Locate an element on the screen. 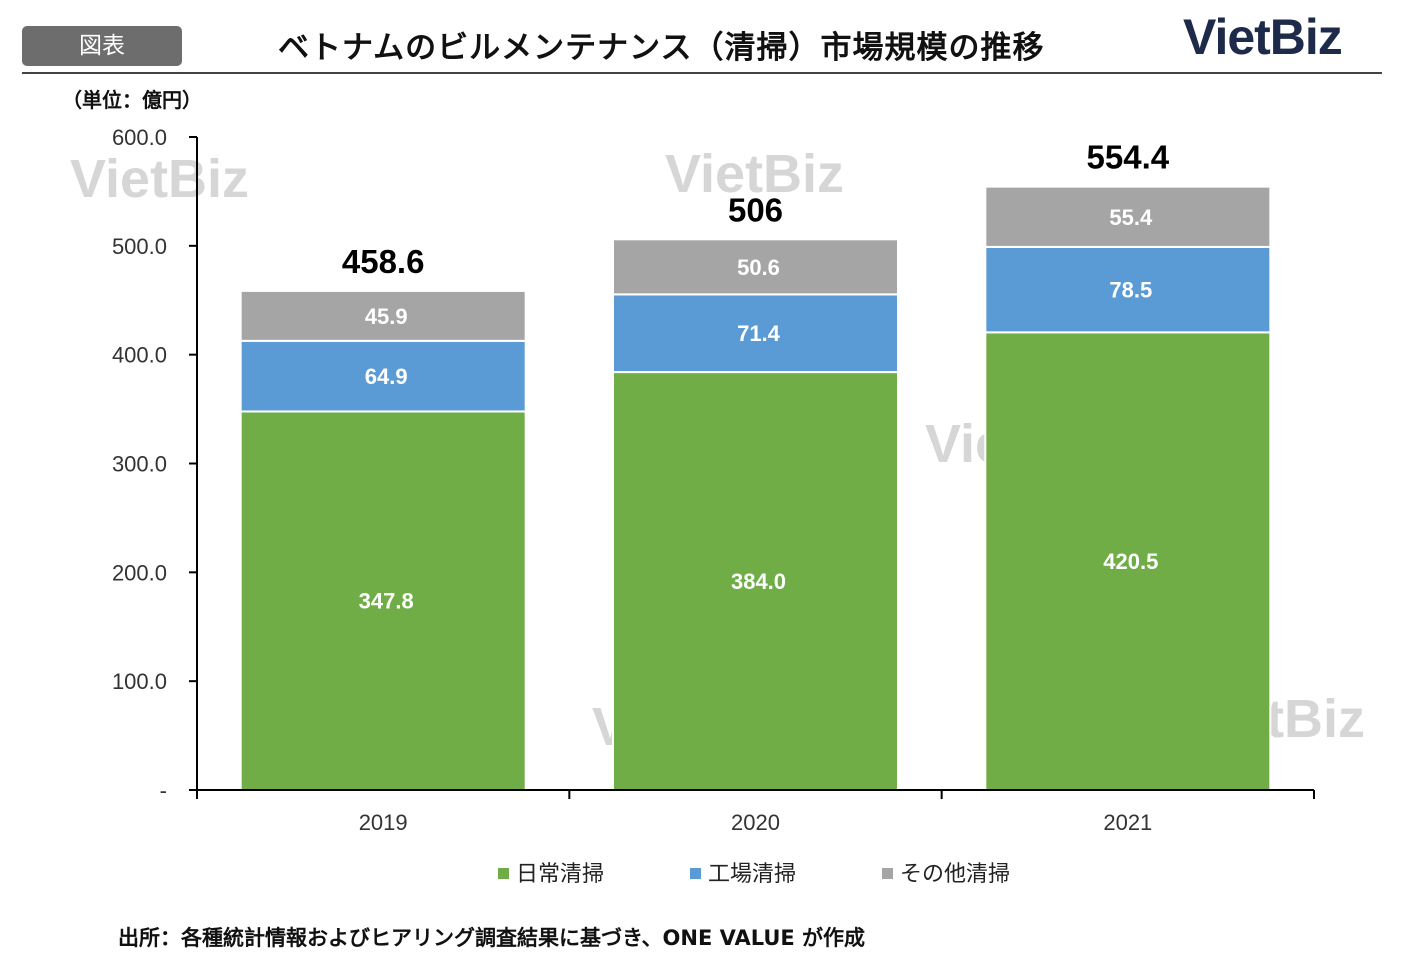 The height and width of the screenshot is (971, 1420). header-divider is located at coordinates (702, 73).